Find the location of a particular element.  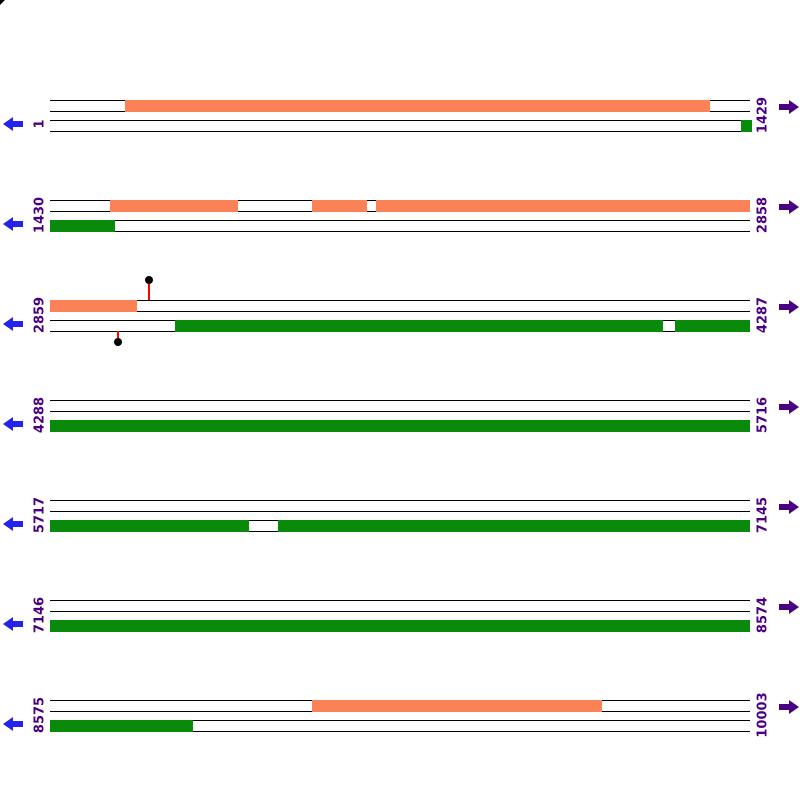

sequence-row: 1430 2858 is located at coordinates (400, 215).